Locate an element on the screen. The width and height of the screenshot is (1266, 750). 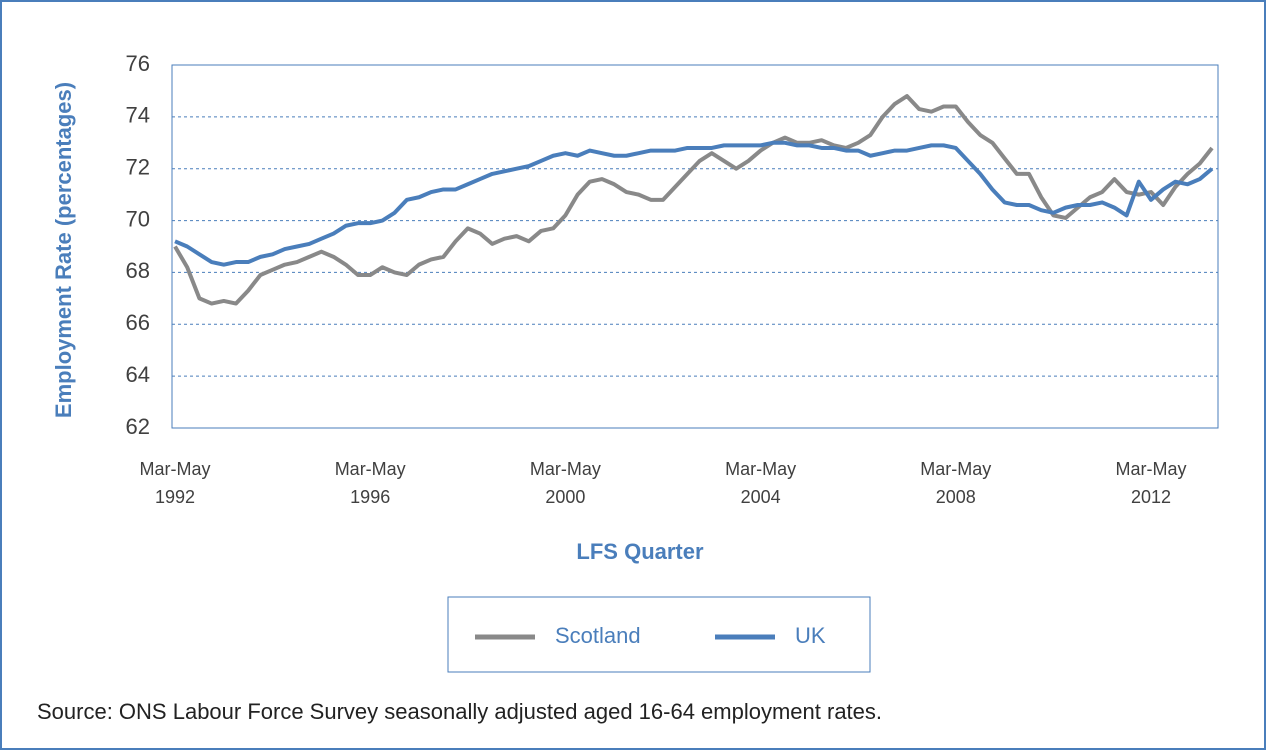
y-tick-label: 66 is located at coordinates (138, 322).